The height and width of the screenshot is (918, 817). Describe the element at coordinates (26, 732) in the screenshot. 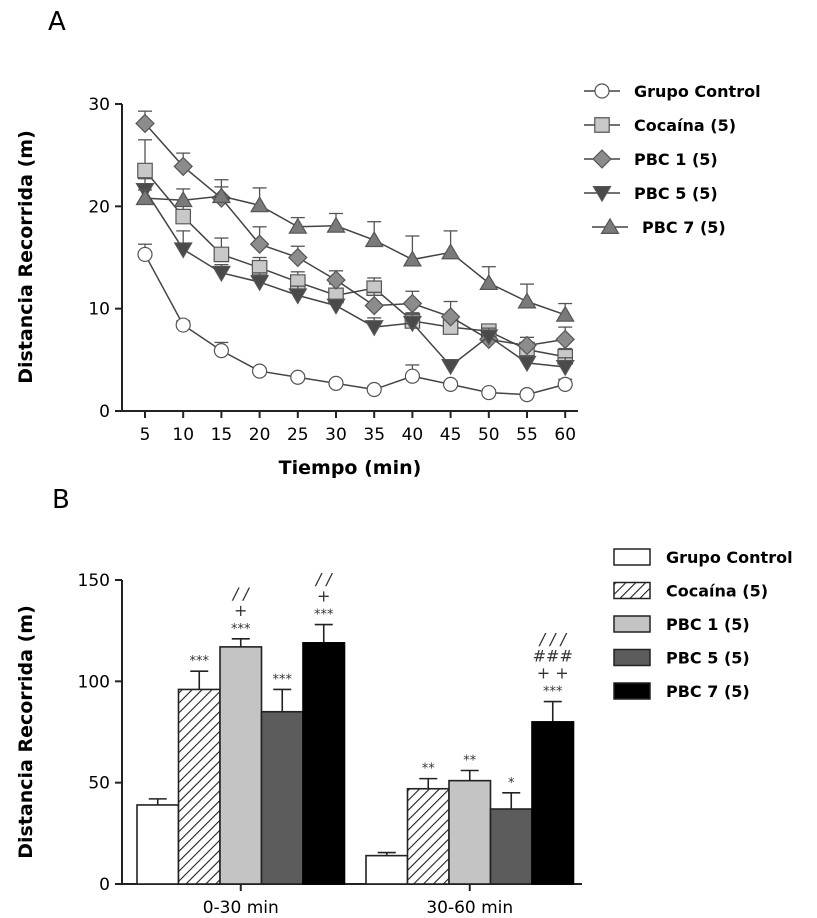

I see `panel-b-y-axis-label: Distancia Recorrida (m)` at that location.